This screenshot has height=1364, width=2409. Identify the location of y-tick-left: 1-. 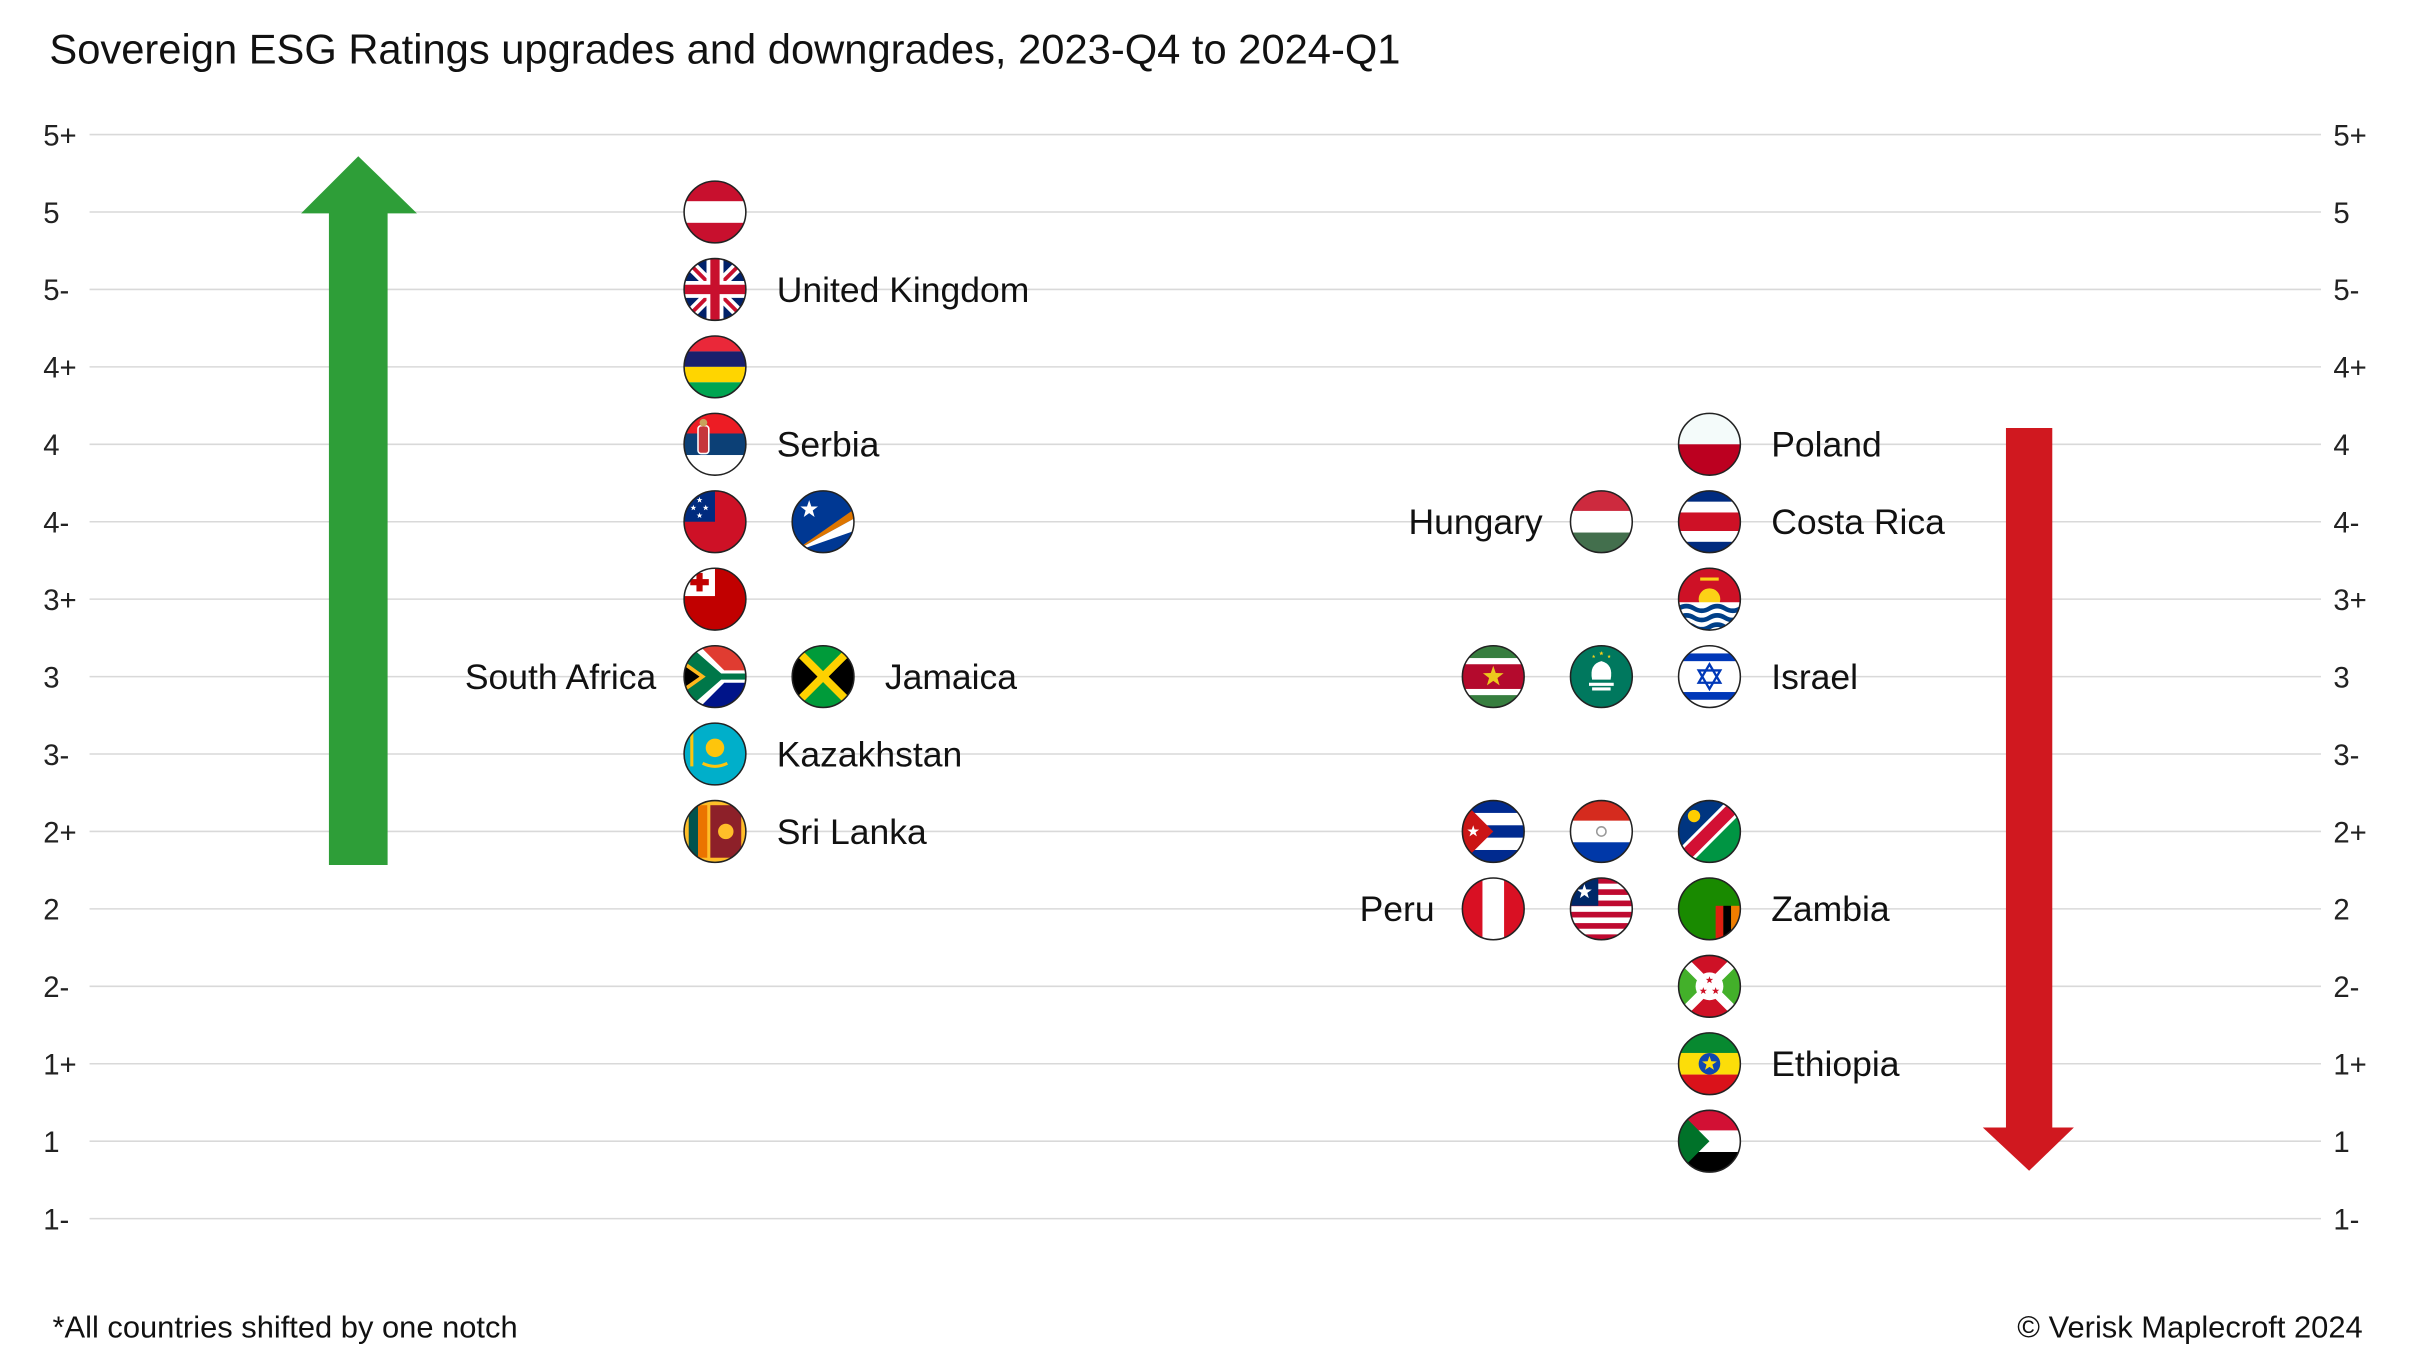
(56, 1219).